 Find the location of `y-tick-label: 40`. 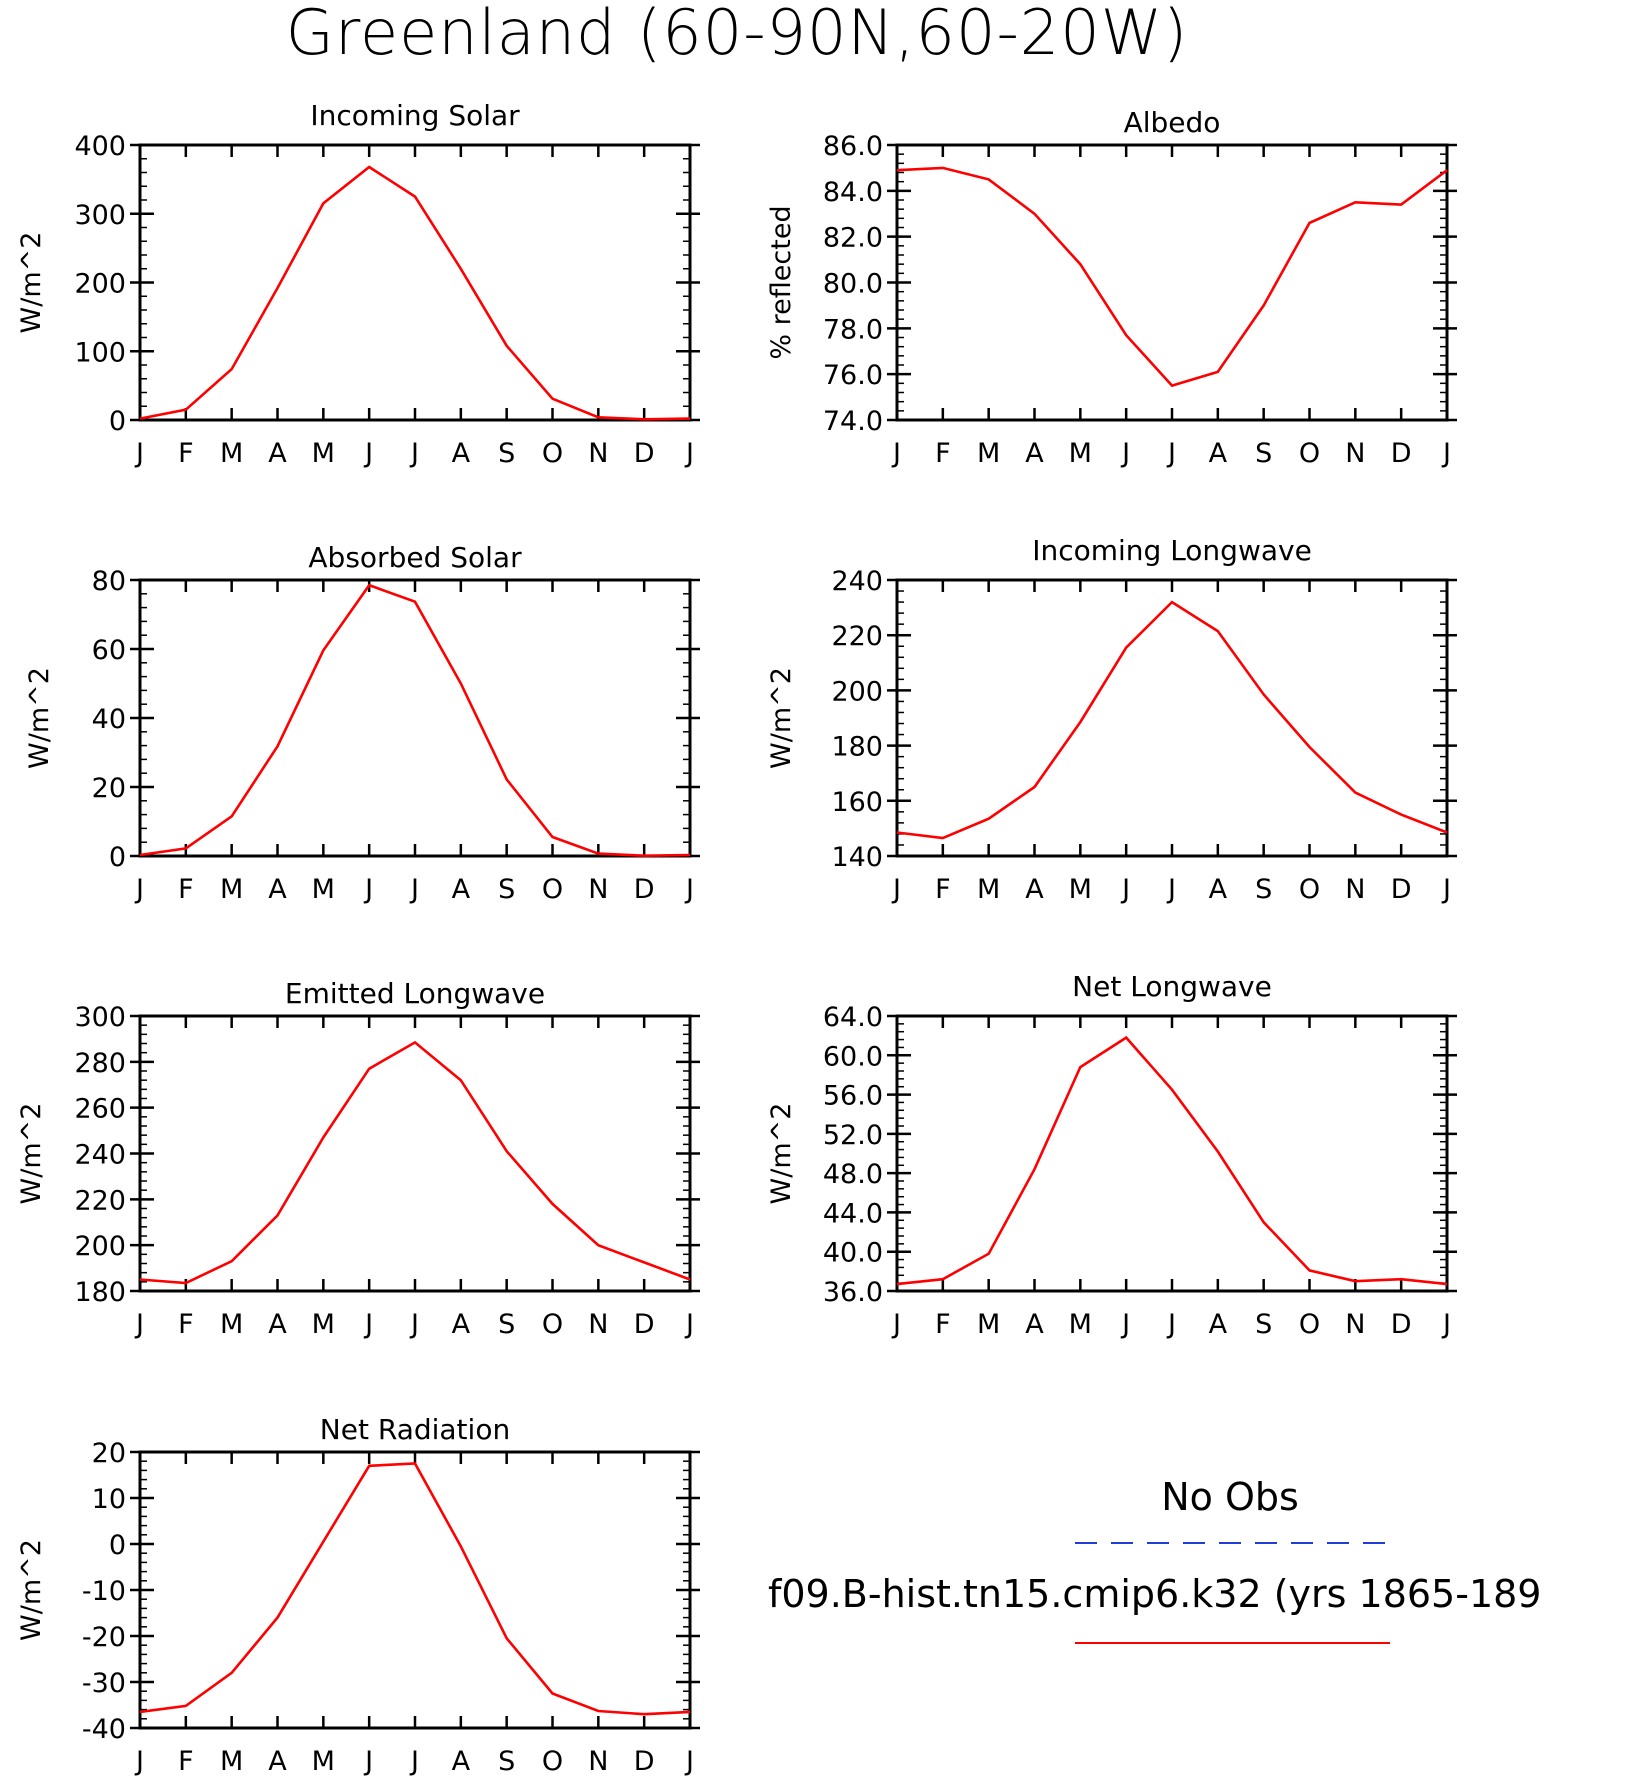

y-tick-label: 40 is located at coordinates (109, 719).